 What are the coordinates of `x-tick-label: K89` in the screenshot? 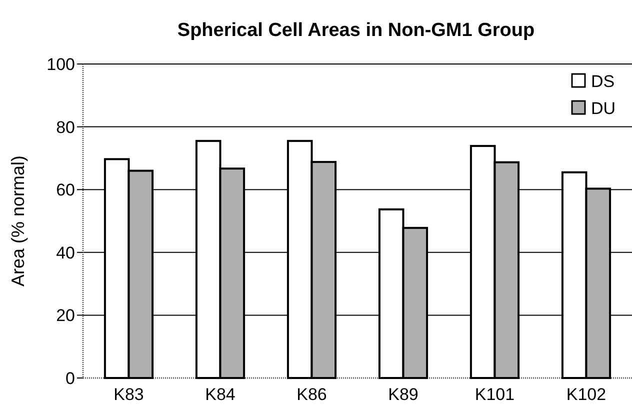 It's located at (403, 394).